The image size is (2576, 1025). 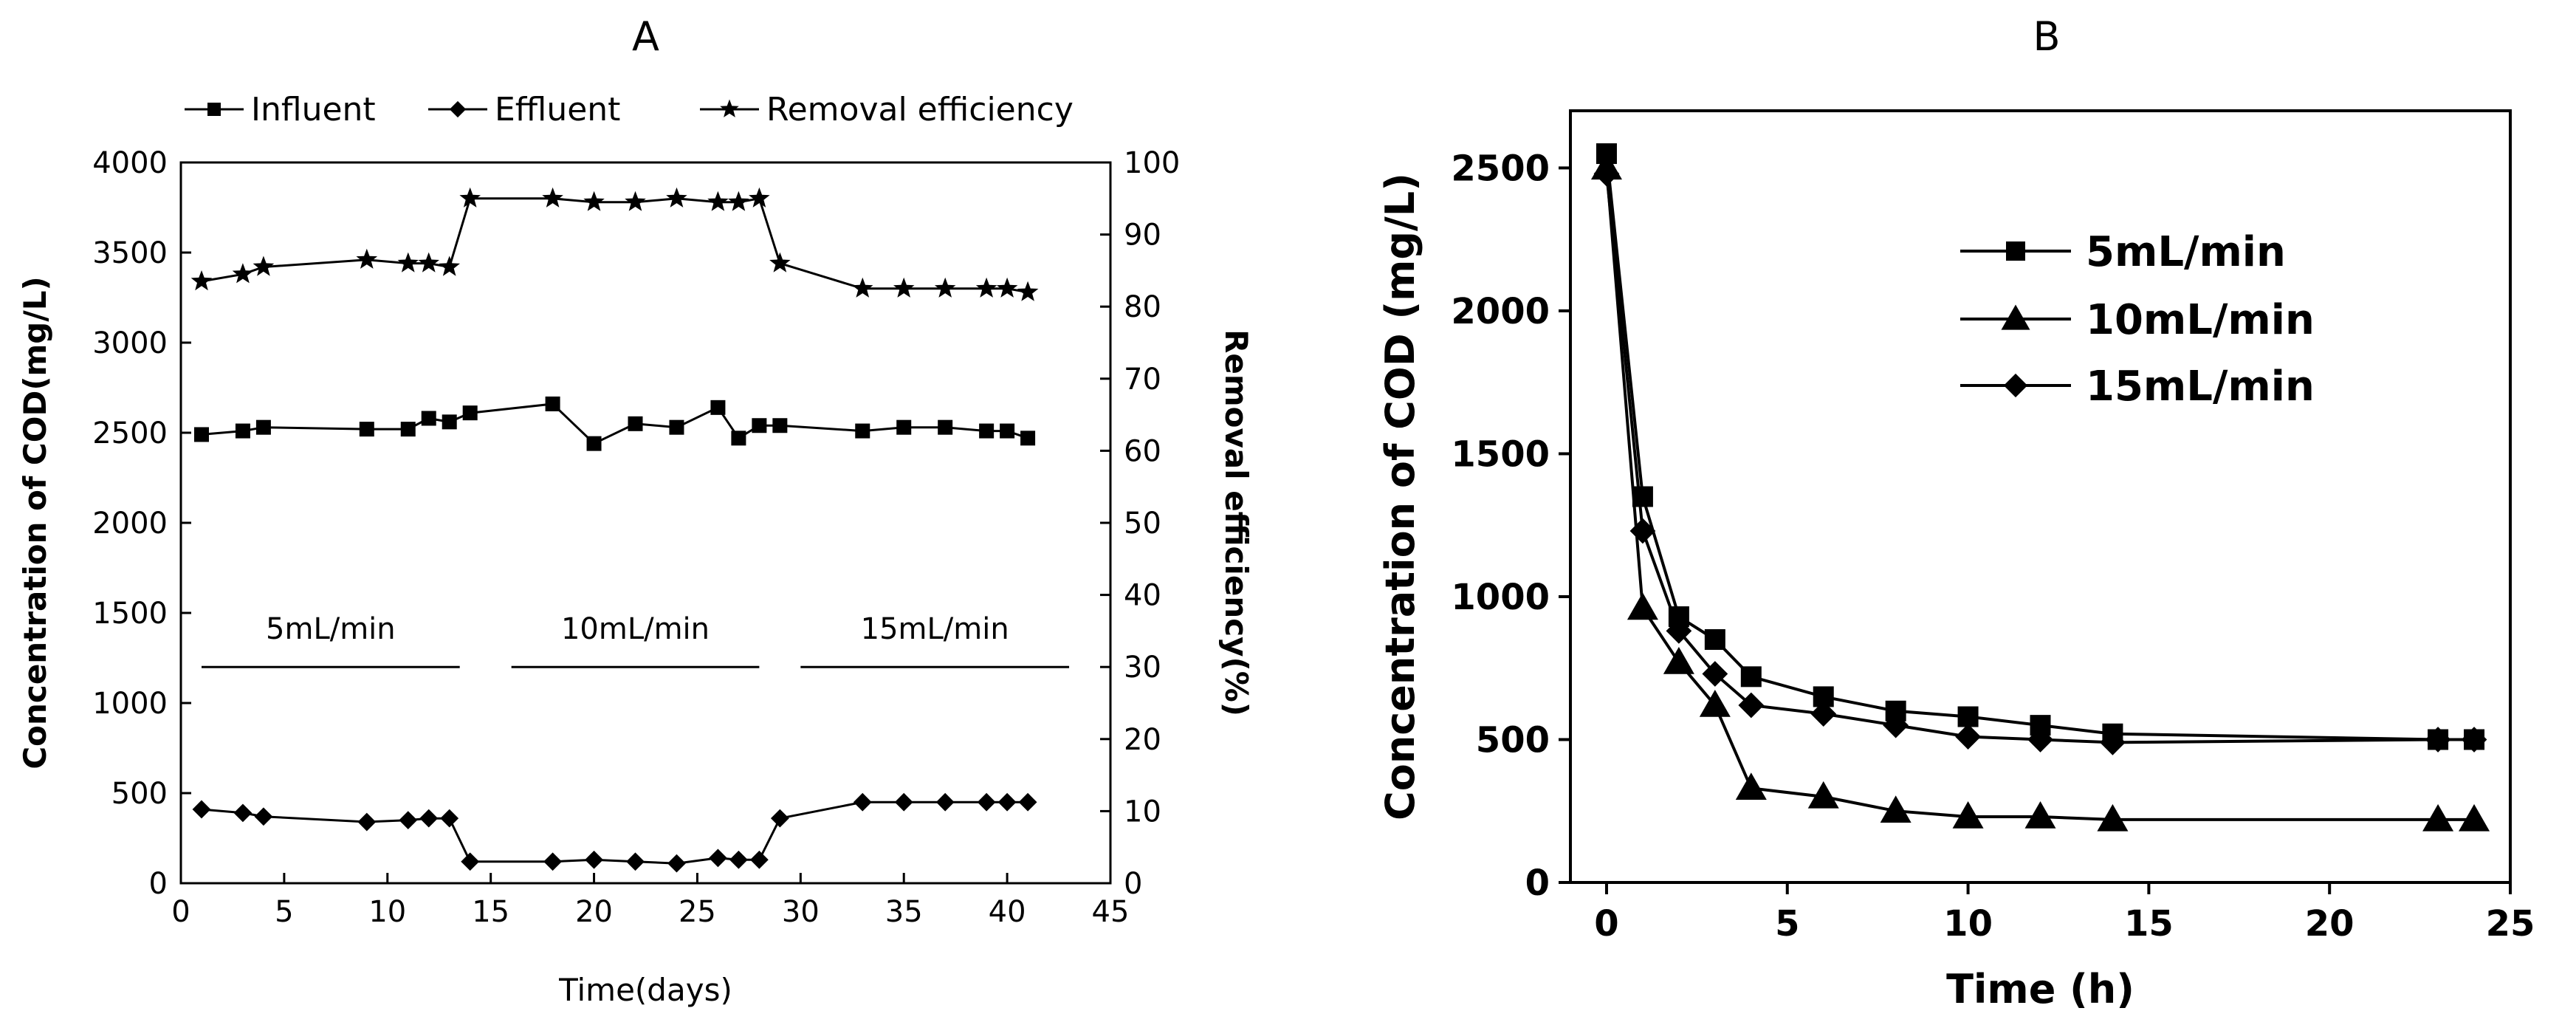 What do you see at coordinates (920, 109) in the screenshot?
I see `legend-label: Removal efficiency` at bounding box center [920, 109].